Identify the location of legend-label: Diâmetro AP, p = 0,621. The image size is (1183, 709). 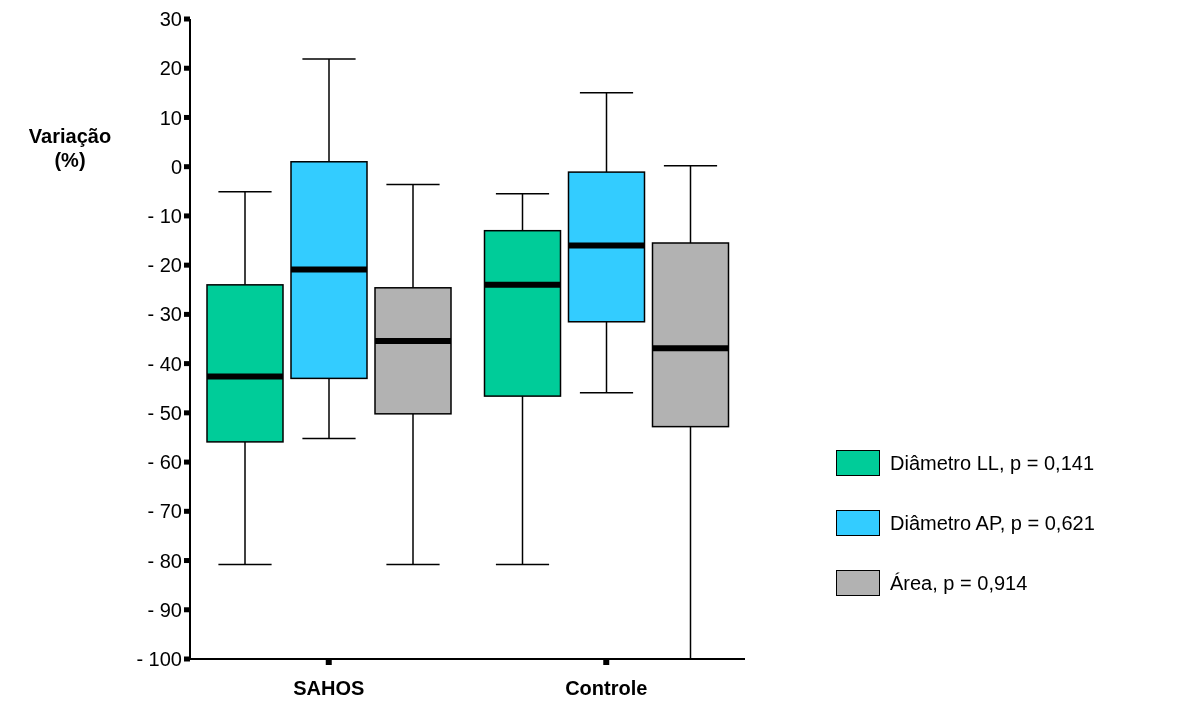
(992, 523).